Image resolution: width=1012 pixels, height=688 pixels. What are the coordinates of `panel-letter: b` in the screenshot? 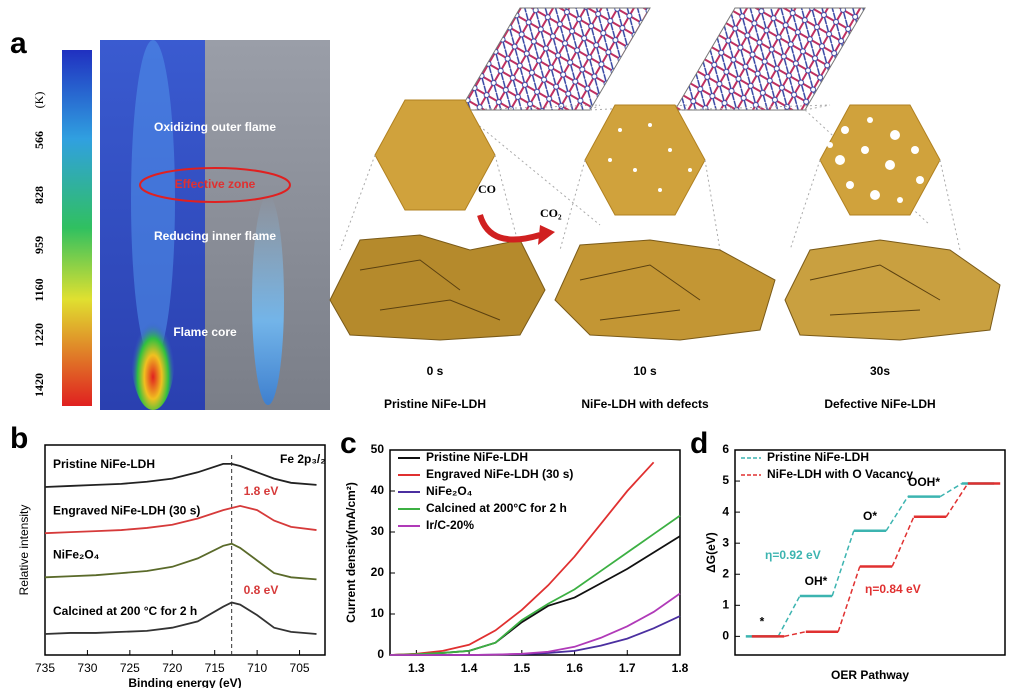 It's located at (19, 438).